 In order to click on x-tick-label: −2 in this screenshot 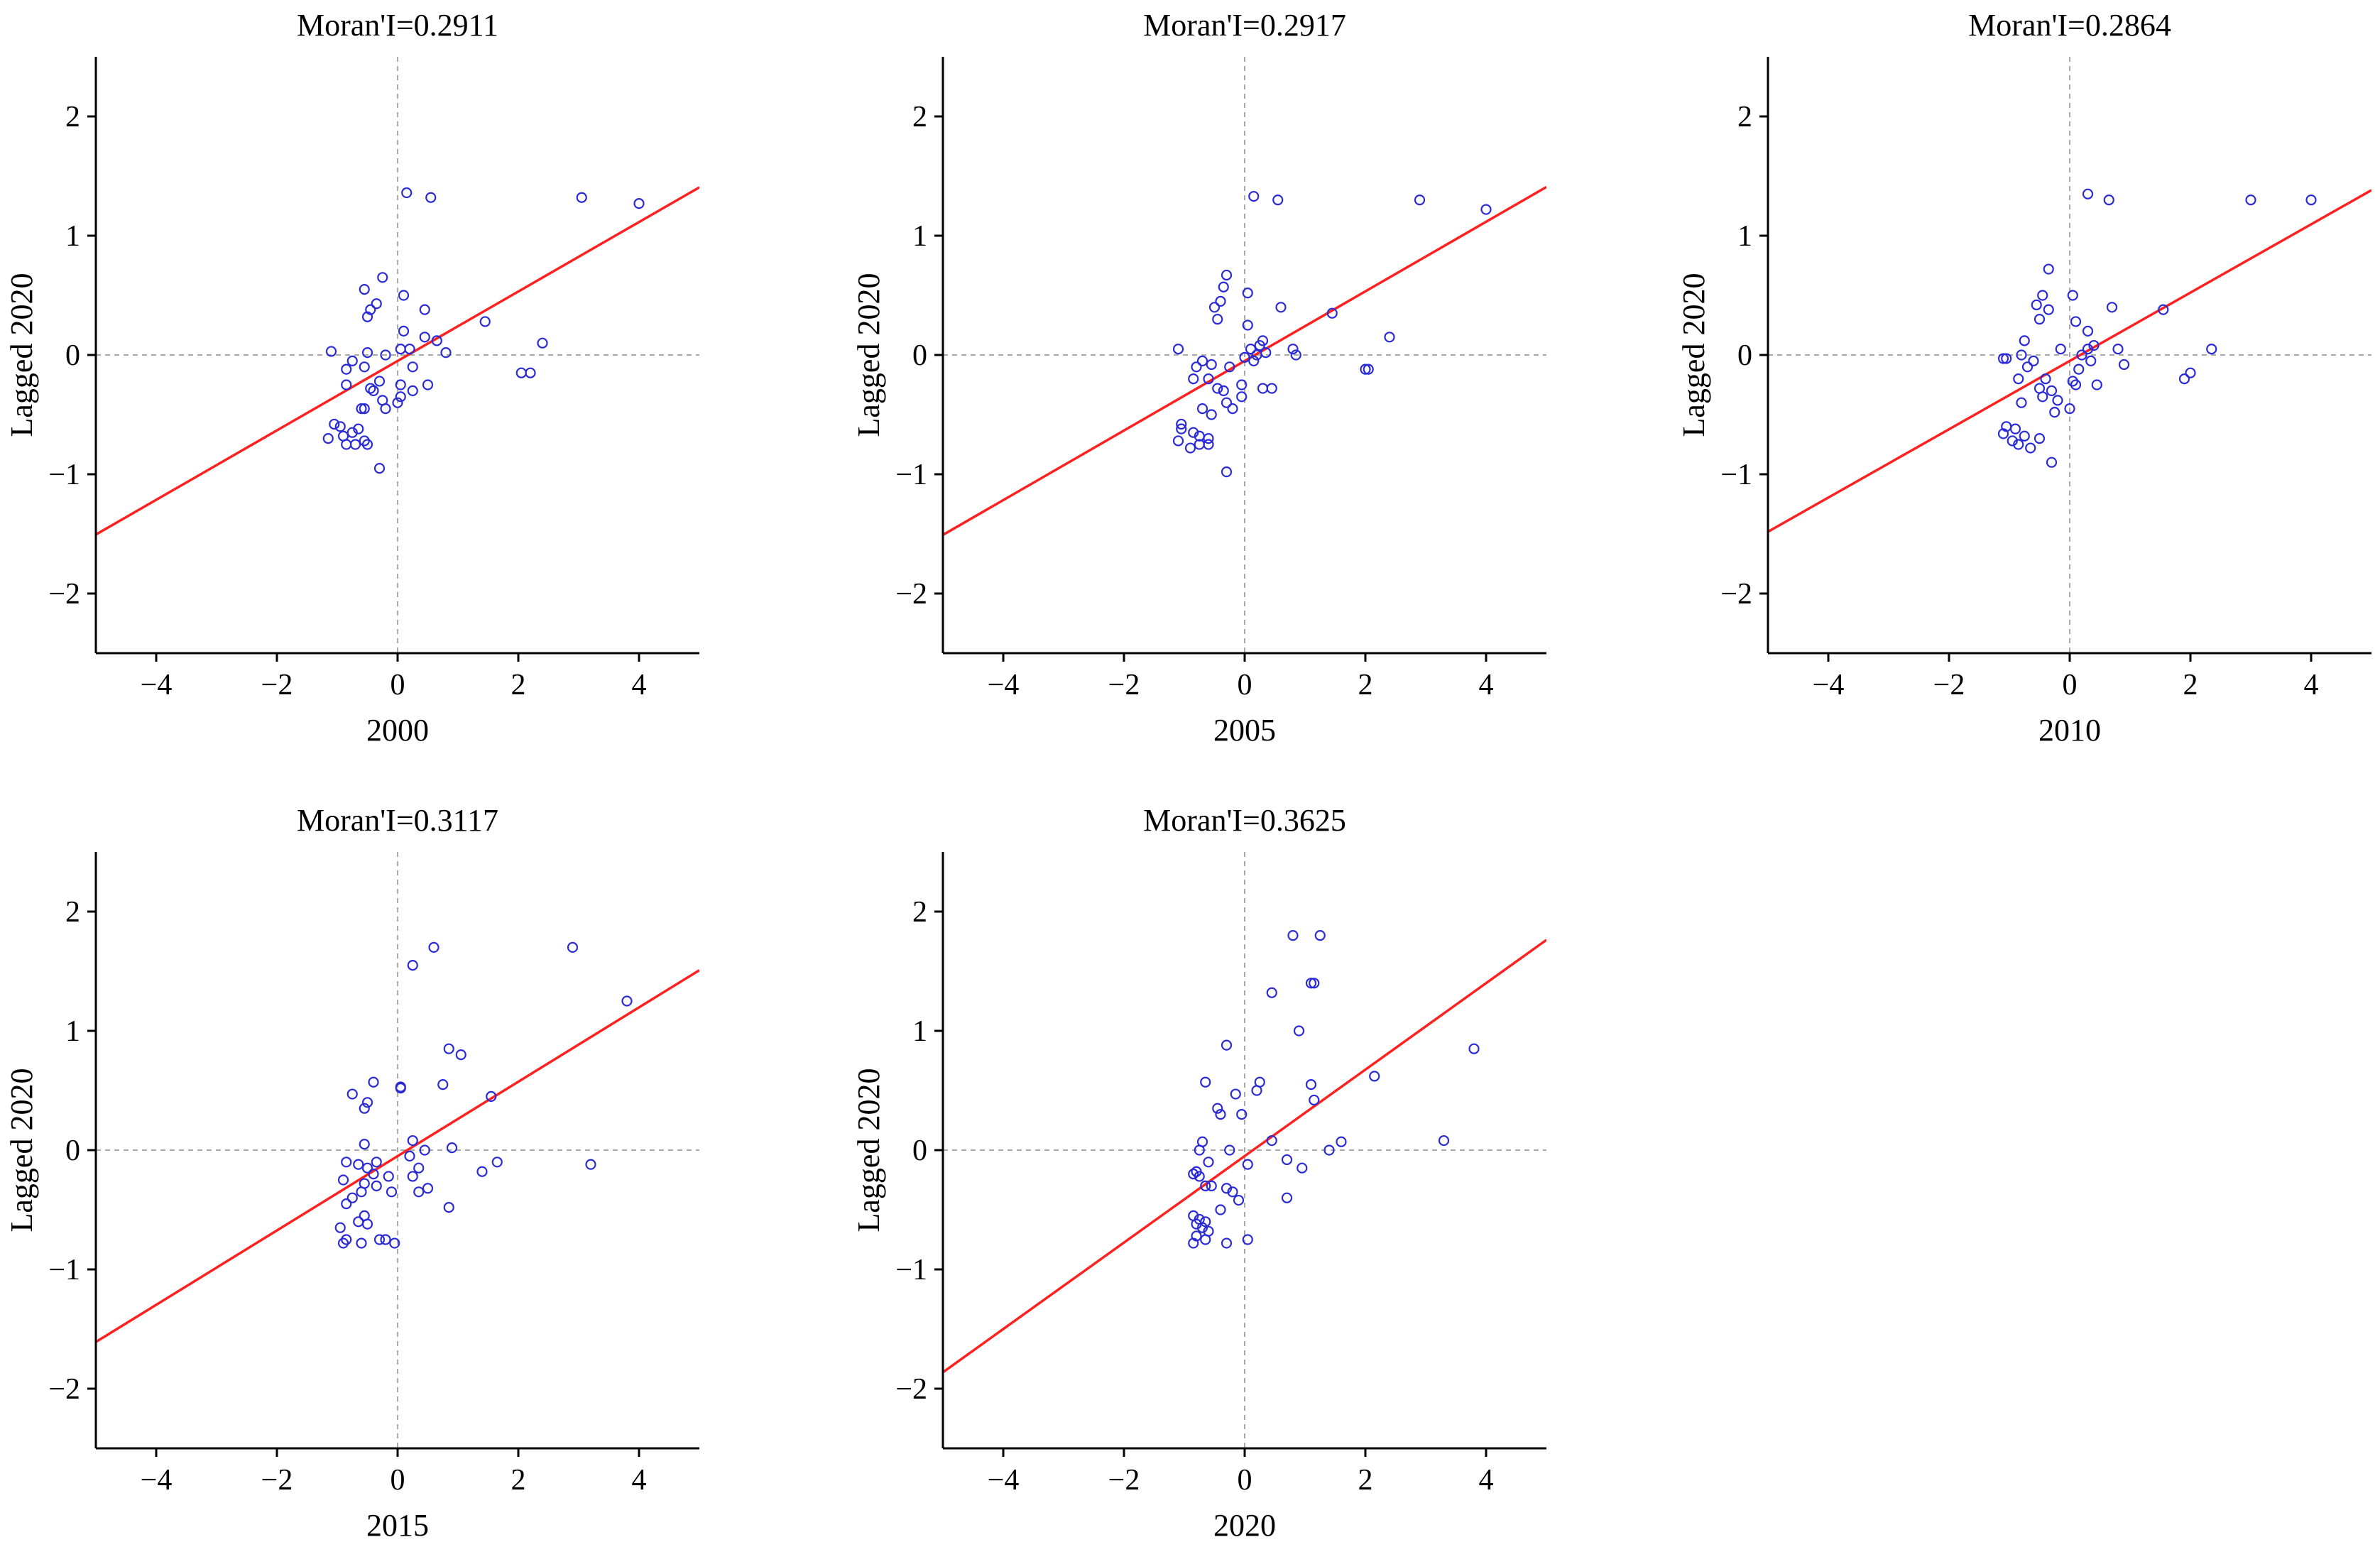, I will do `click(1124, 1480)`.